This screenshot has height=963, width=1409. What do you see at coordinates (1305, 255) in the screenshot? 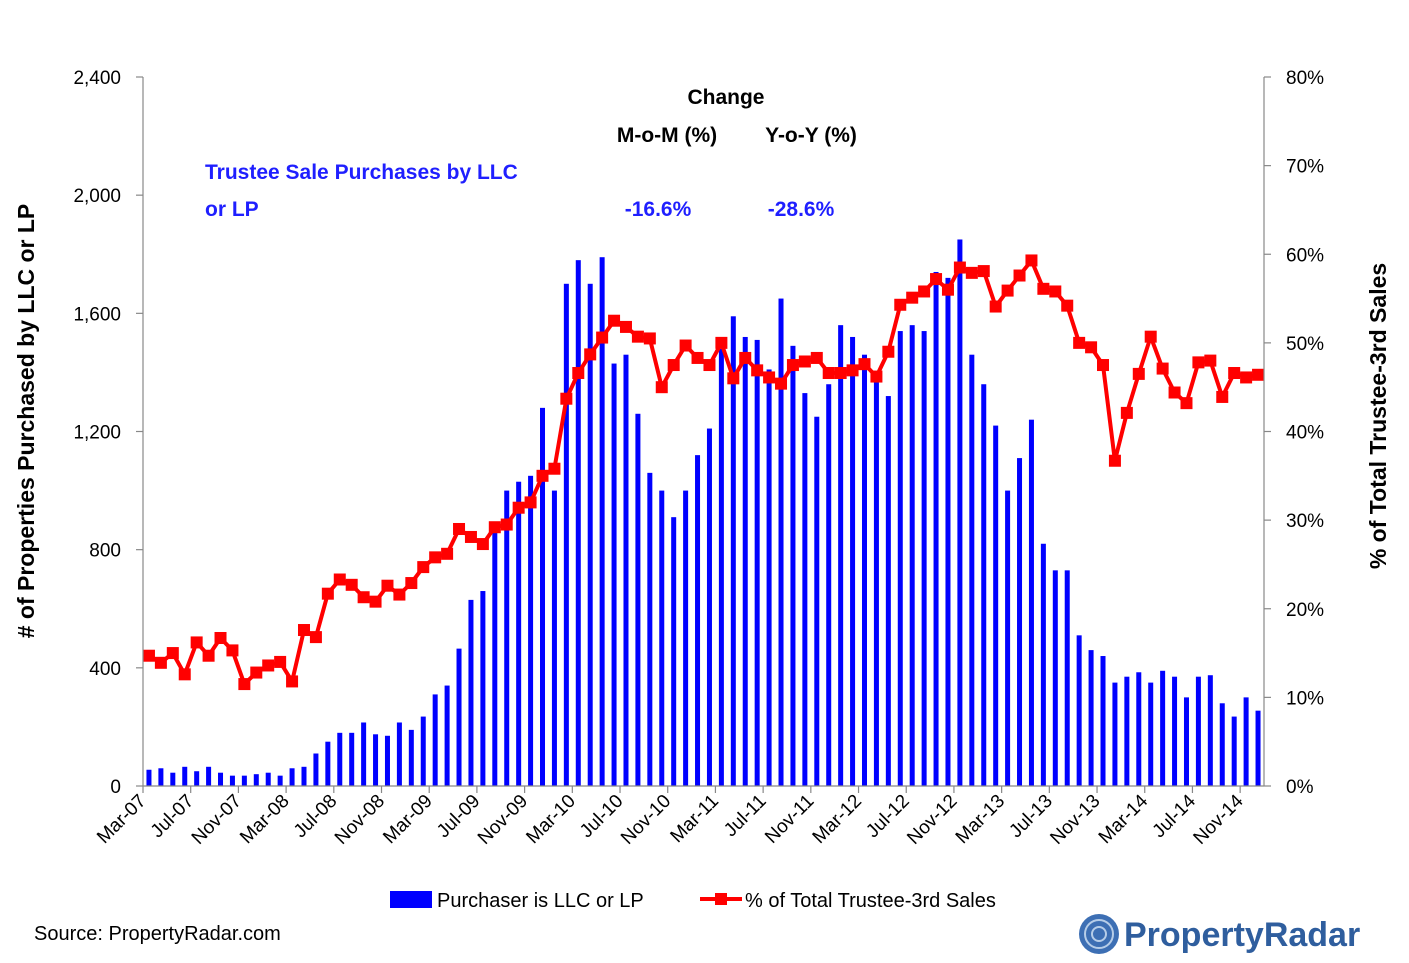
I see `y-right-tick-label: 60%` at bounding box center [1305, 255].